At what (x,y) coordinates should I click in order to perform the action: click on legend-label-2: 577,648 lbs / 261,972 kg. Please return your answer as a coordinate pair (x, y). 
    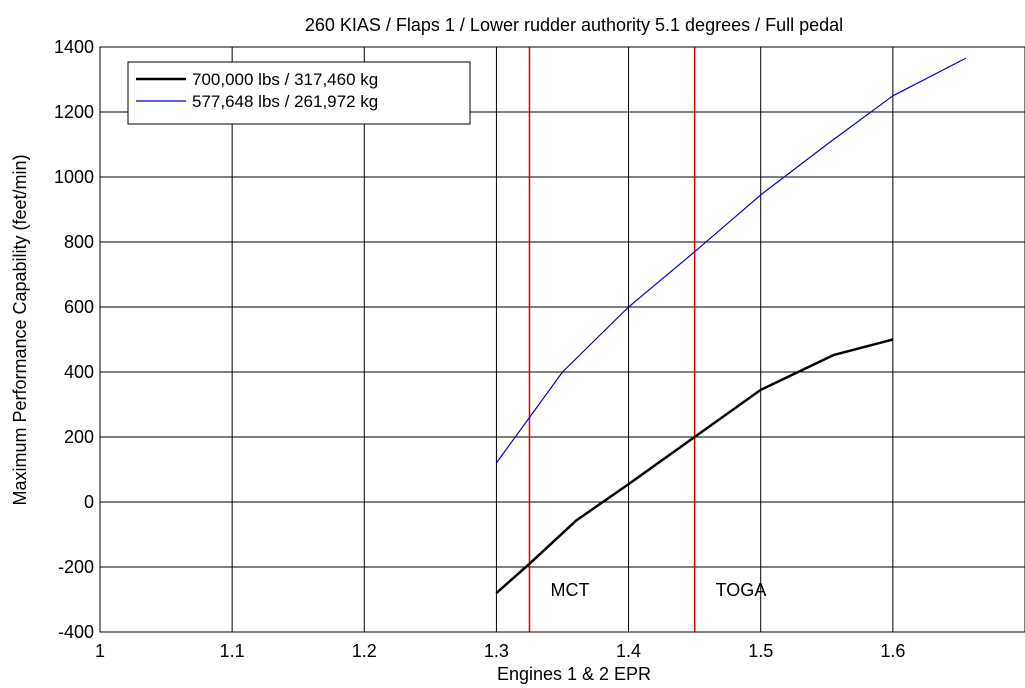
    Looking at the image, I should click on (285, 101).